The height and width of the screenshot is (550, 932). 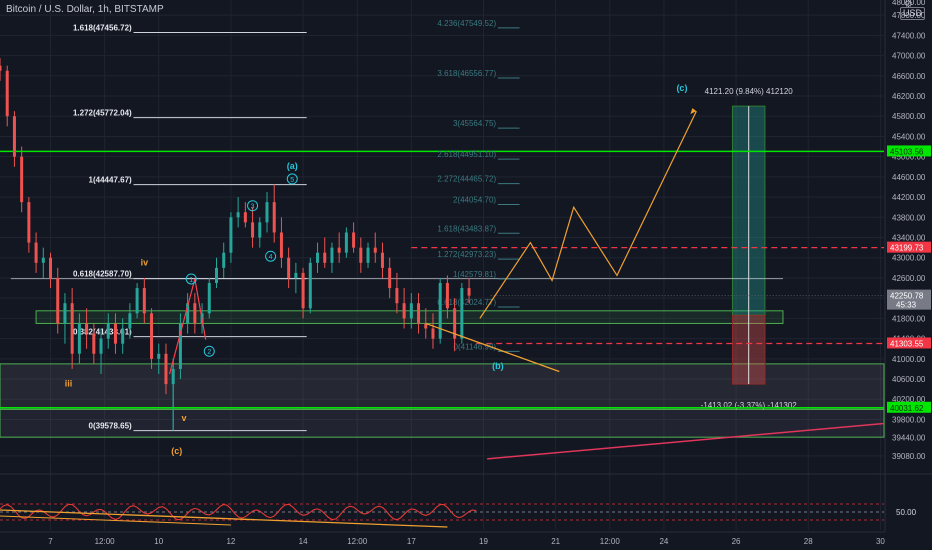 I want to click on y-tick-label-partial: 48000.00, so click(x=909, y=3).